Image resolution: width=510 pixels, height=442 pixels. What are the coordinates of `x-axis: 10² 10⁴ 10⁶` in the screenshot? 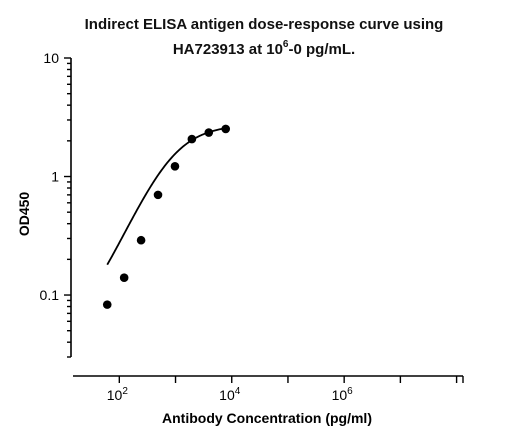 It's located at (268, 389).